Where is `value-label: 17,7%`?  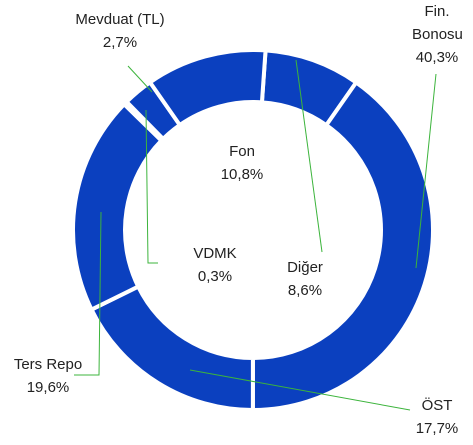 value-label: 17,7% is located at coordinates (437, 428).